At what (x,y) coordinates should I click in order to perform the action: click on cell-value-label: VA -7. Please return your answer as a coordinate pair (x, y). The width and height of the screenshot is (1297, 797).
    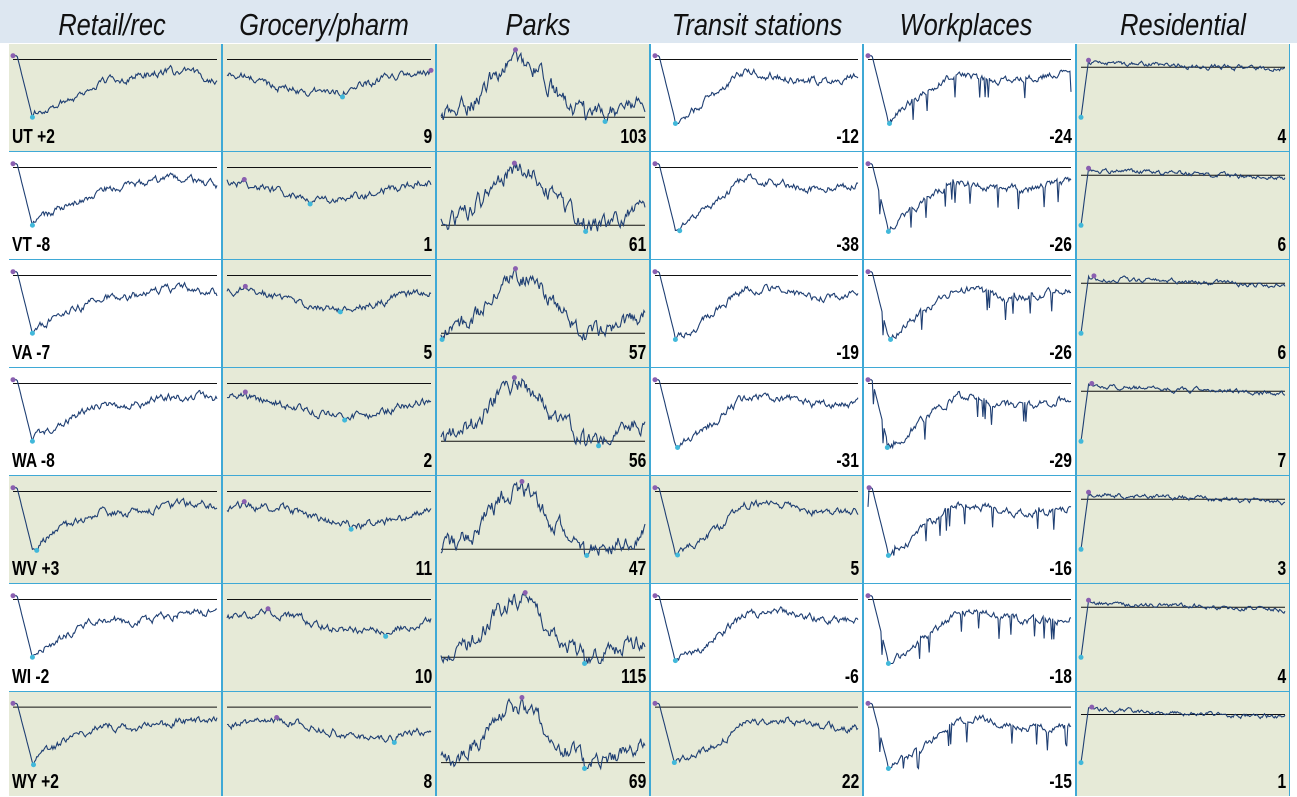
    Looking at the image, I should click on (31, 353).